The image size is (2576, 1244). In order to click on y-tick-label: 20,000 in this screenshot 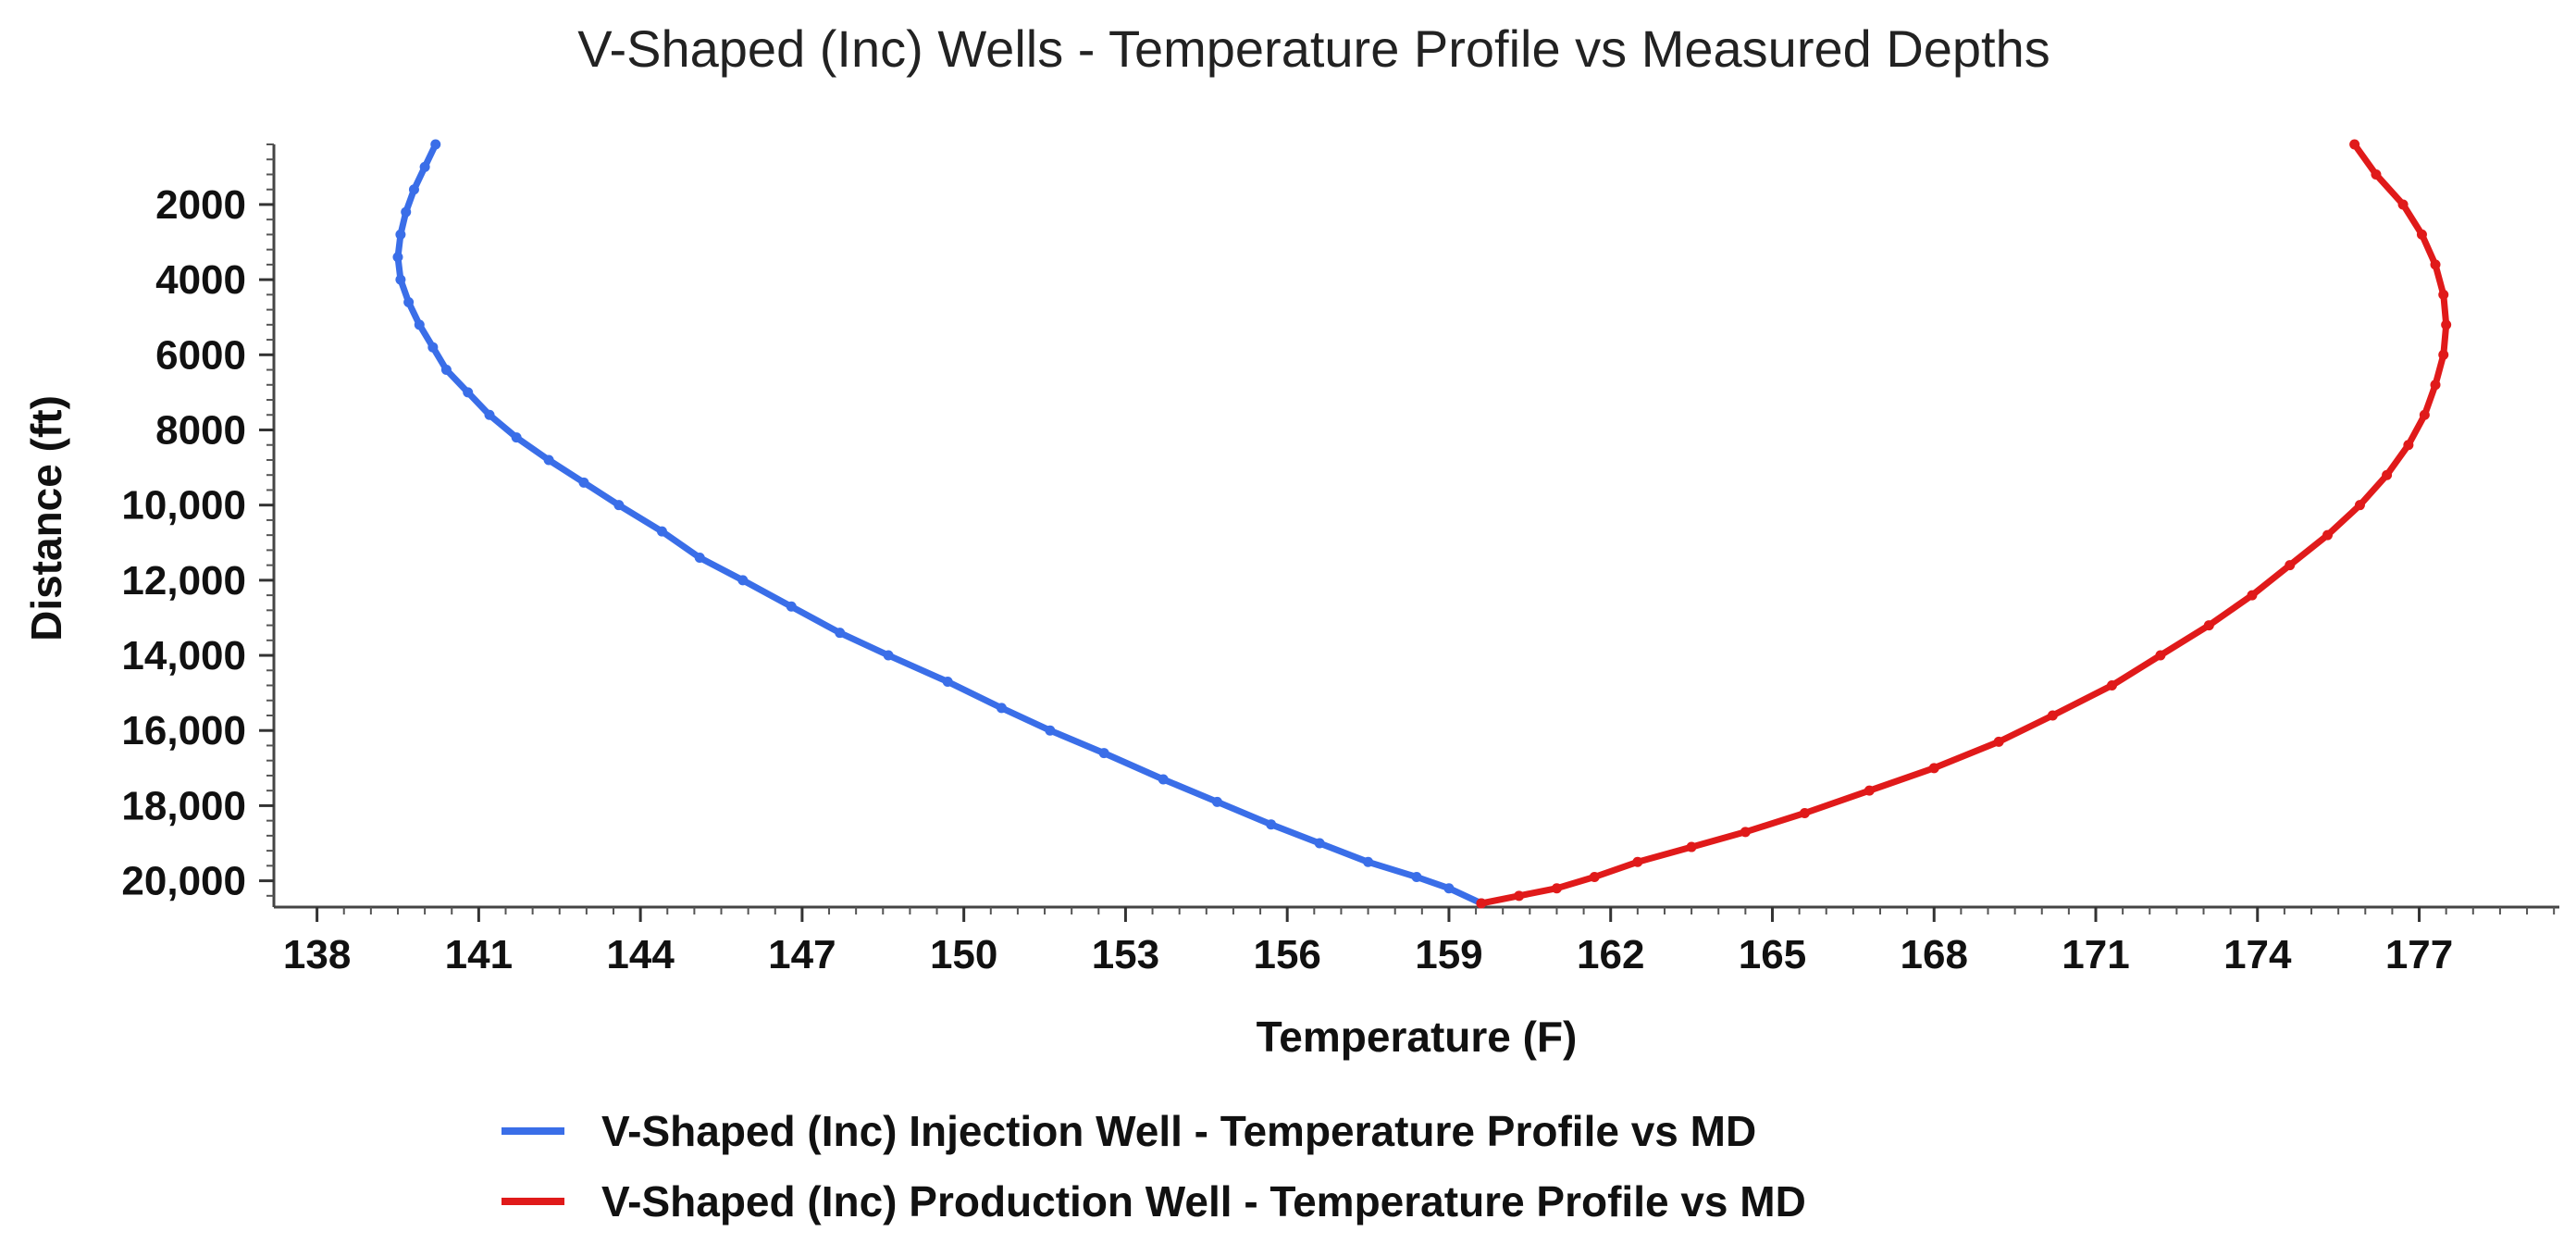, I will do `click(184, 882)`.